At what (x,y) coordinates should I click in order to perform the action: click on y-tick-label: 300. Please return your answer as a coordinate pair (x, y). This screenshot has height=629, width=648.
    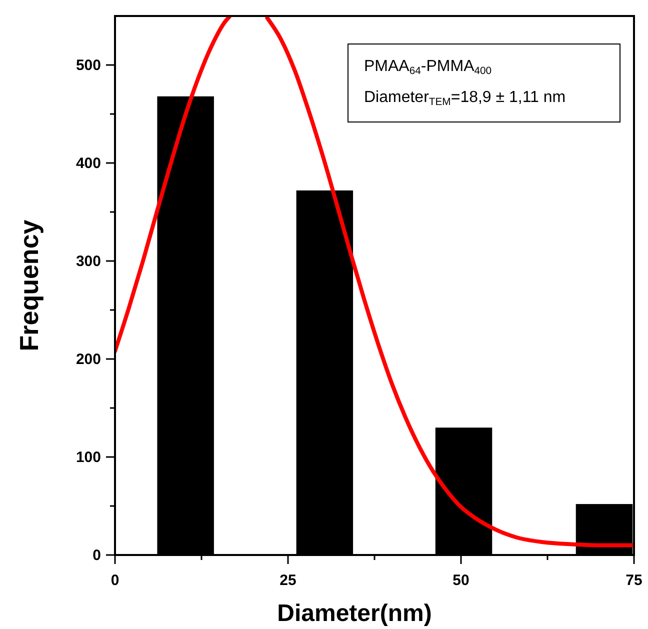
    Looking at the image, I should click on (88, 261).